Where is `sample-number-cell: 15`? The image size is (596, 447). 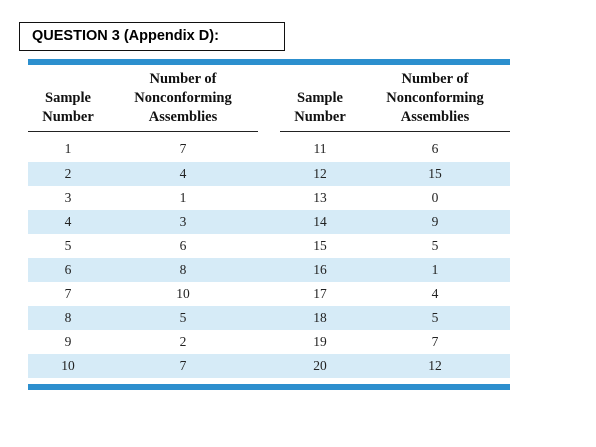
sample-number-cell: 15 is located at coordinates (320, 245).